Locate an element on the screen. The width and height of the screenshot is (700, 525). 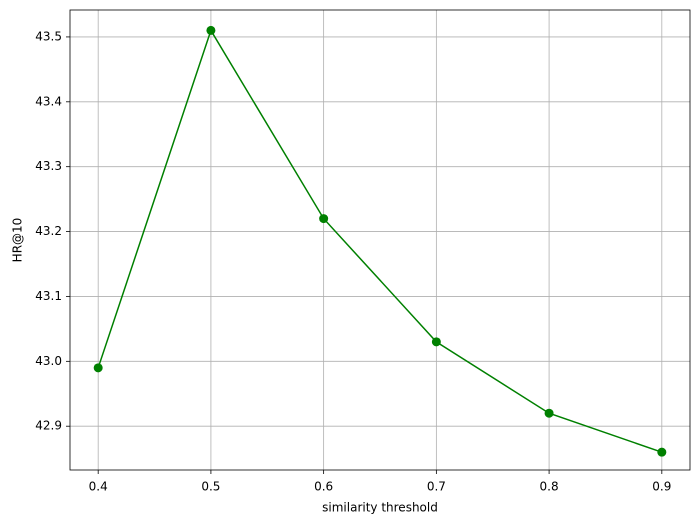
x-tick-label: 0.5 is located at coordinates (210, 487).